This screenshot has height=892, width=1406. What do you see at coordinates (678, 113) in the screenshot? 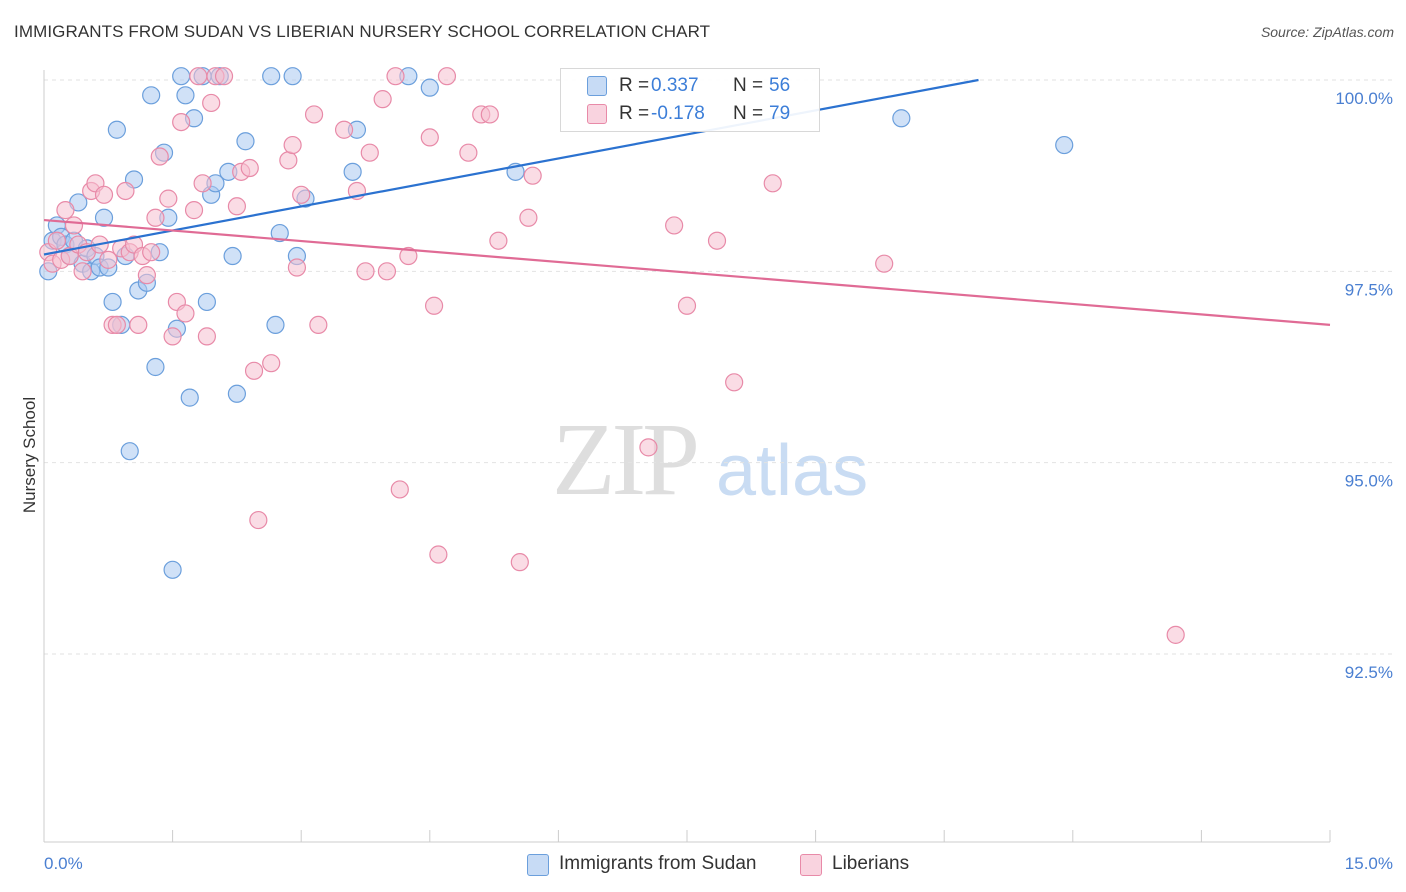
I see `legend-r-value: -0.178` at bounding box center [678, 113].